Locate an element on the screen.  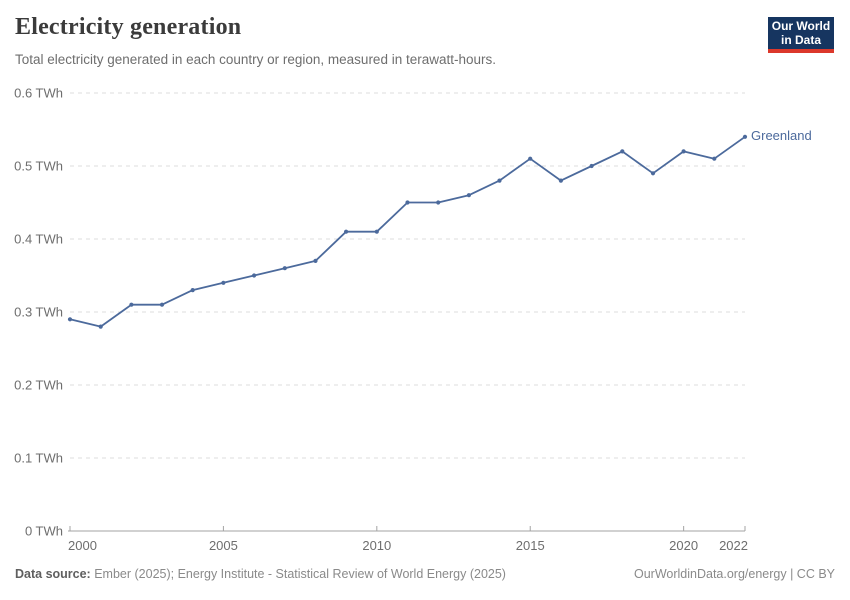
series-label-greenland: Greenland is located at coordinates (781, 135).